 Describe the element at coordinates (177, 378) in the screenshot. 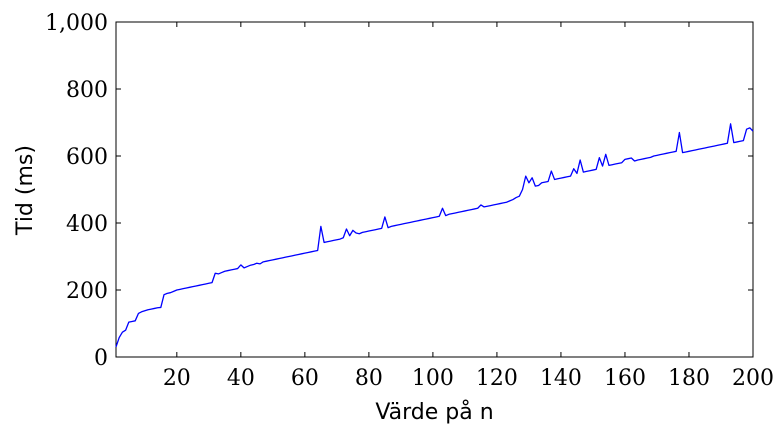

I see `x-tick-label: 20` at that location.